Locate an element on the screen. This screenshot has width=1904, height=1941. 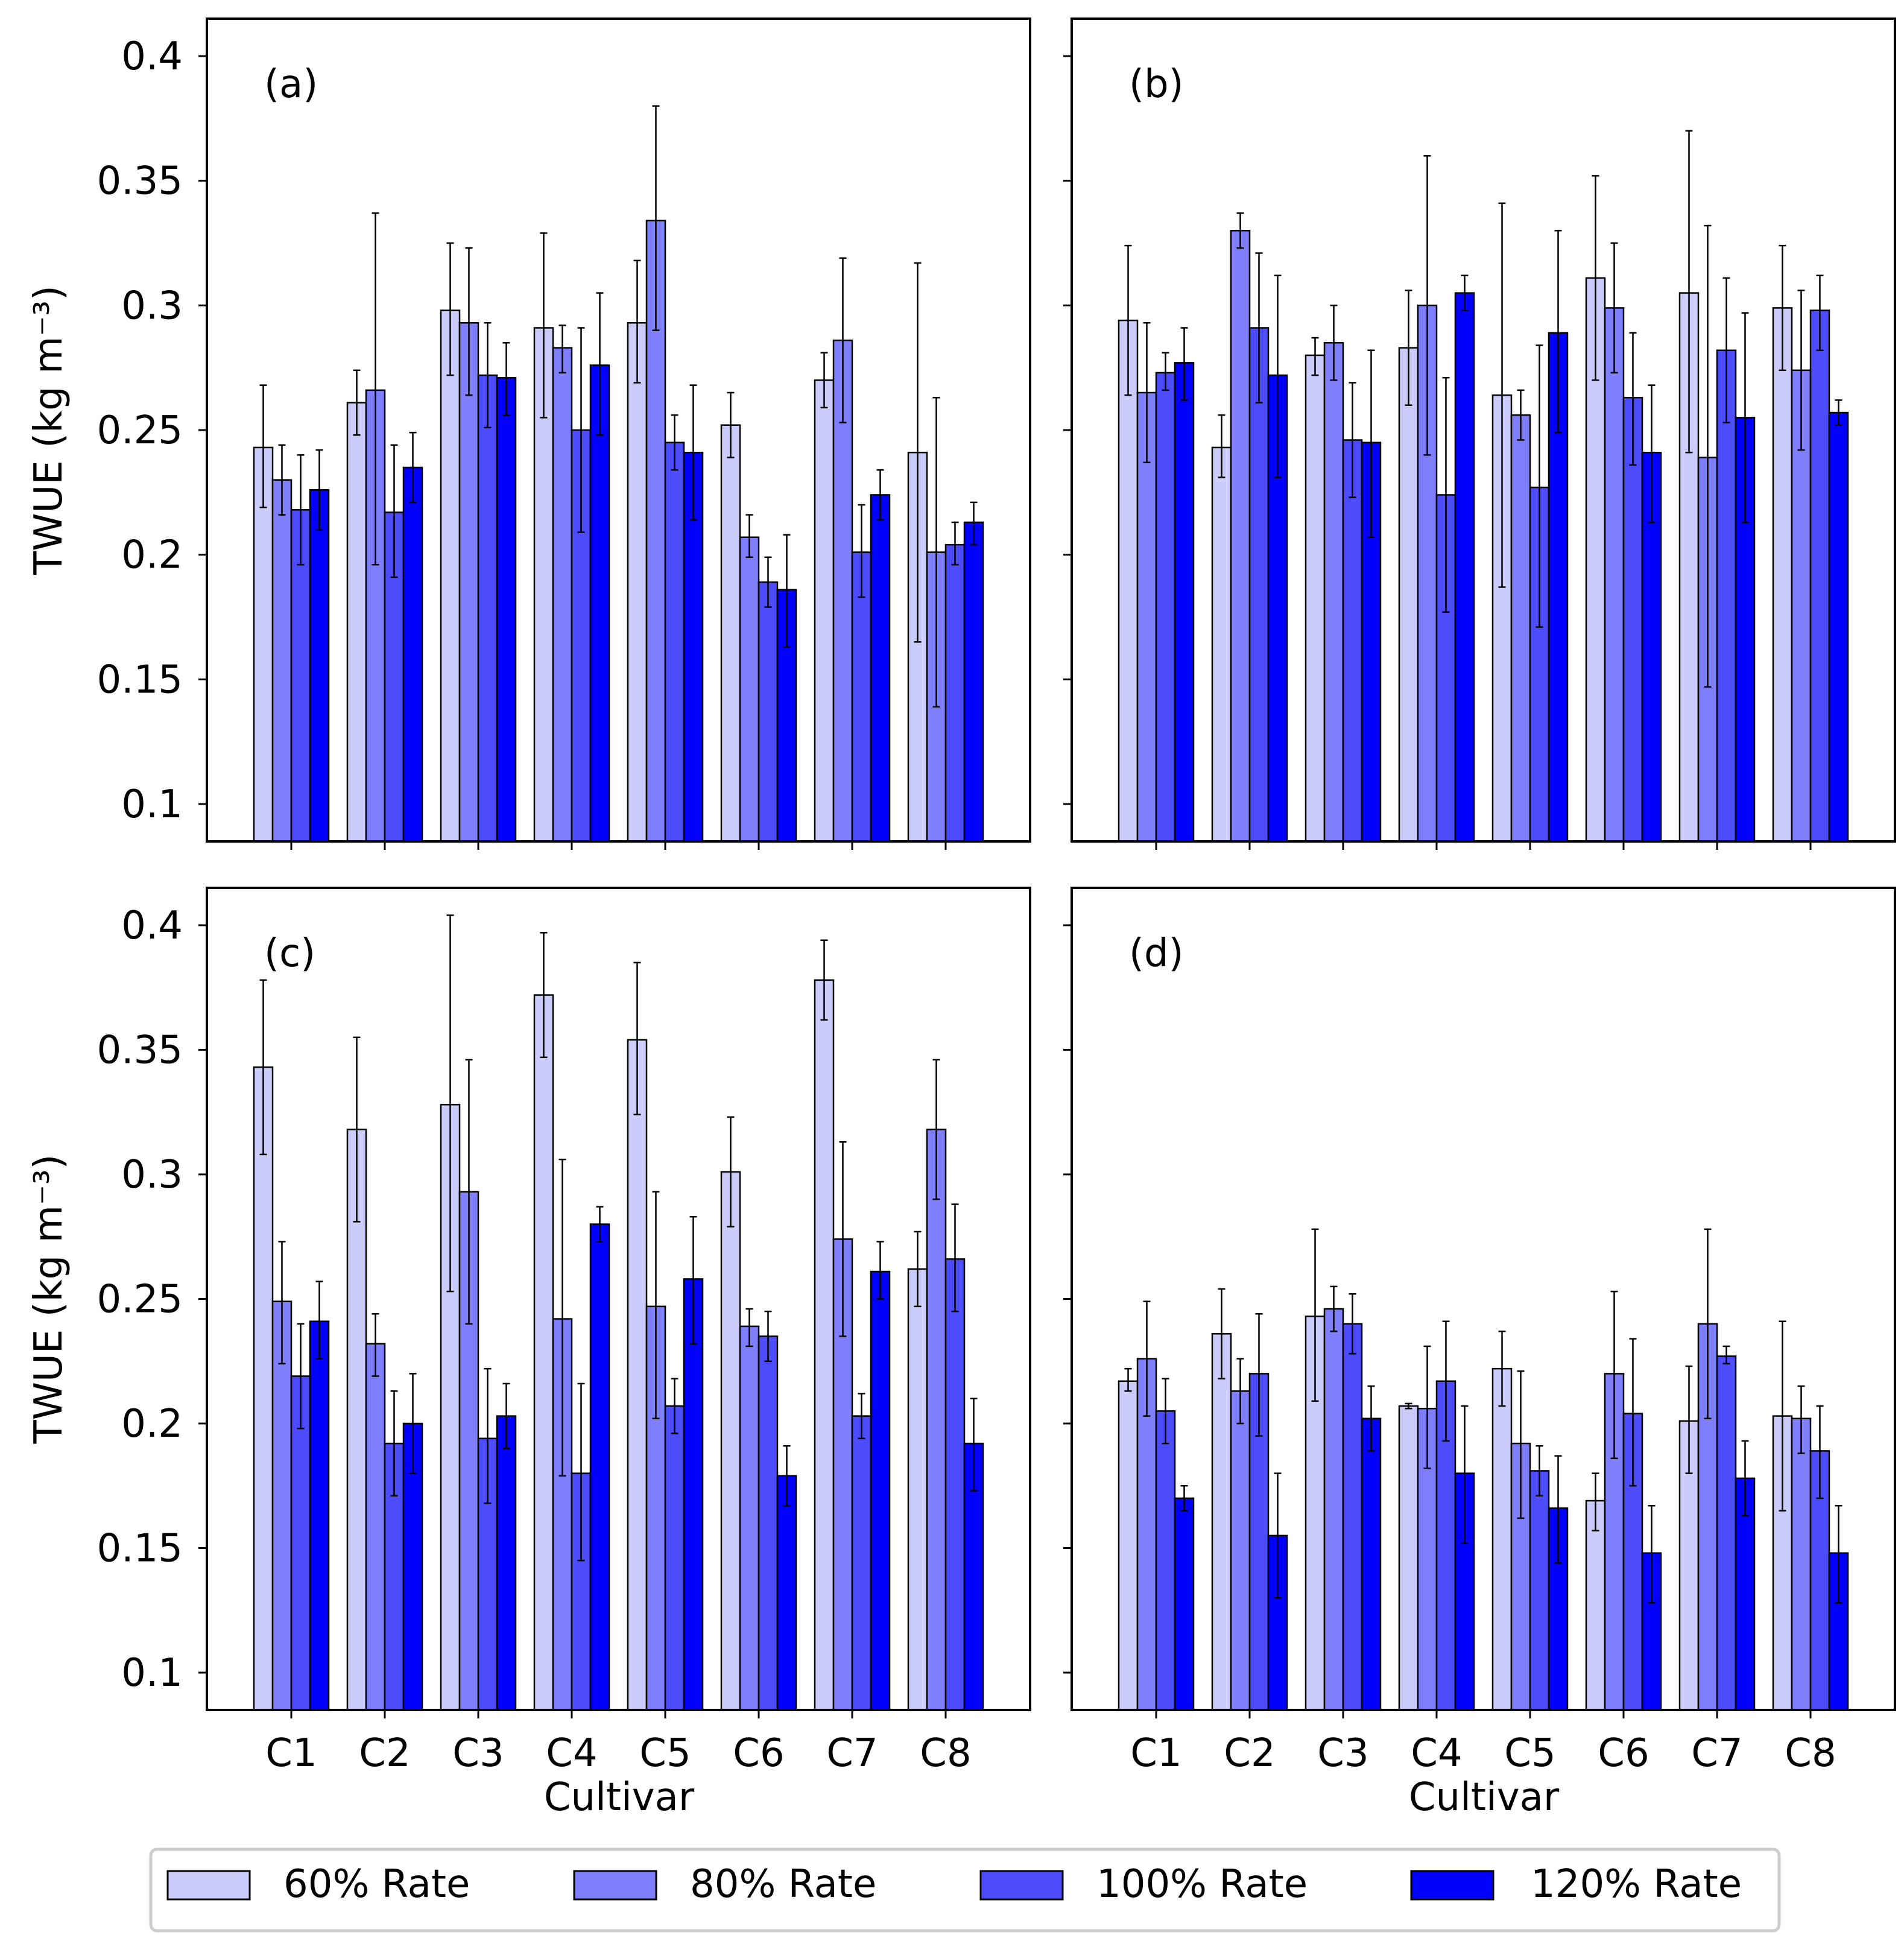
y-tick-label: 0.25 is located at coordinates (140, 430).